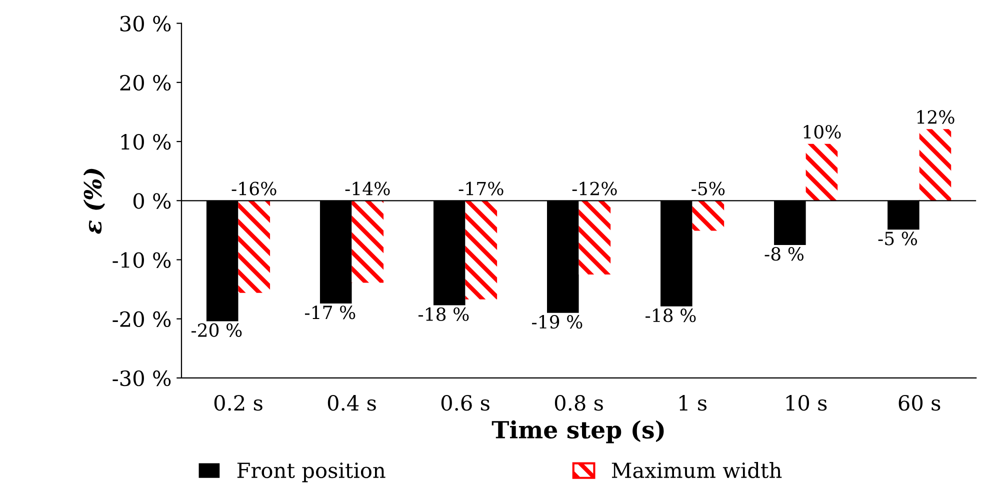 Image resolution: width=981 pixels, height=496 pixels. Describe the element at coordinates (697, 470) in the screenshot. I see `legend-label: Maximum width` at that location.